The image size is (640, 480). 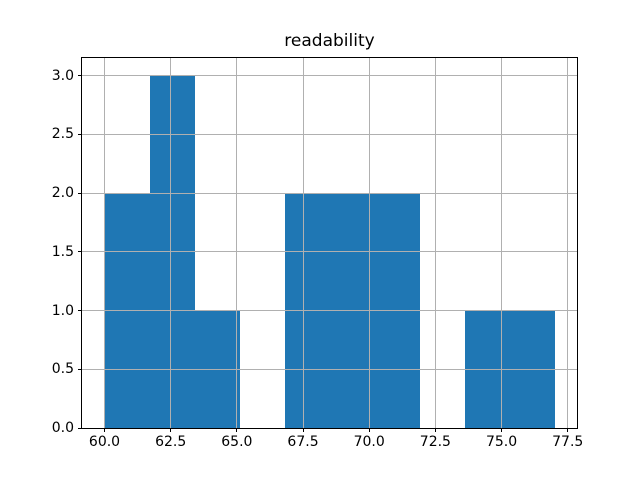 I want to click on x-tick-label: 60.0, so click(x=104, y=442).